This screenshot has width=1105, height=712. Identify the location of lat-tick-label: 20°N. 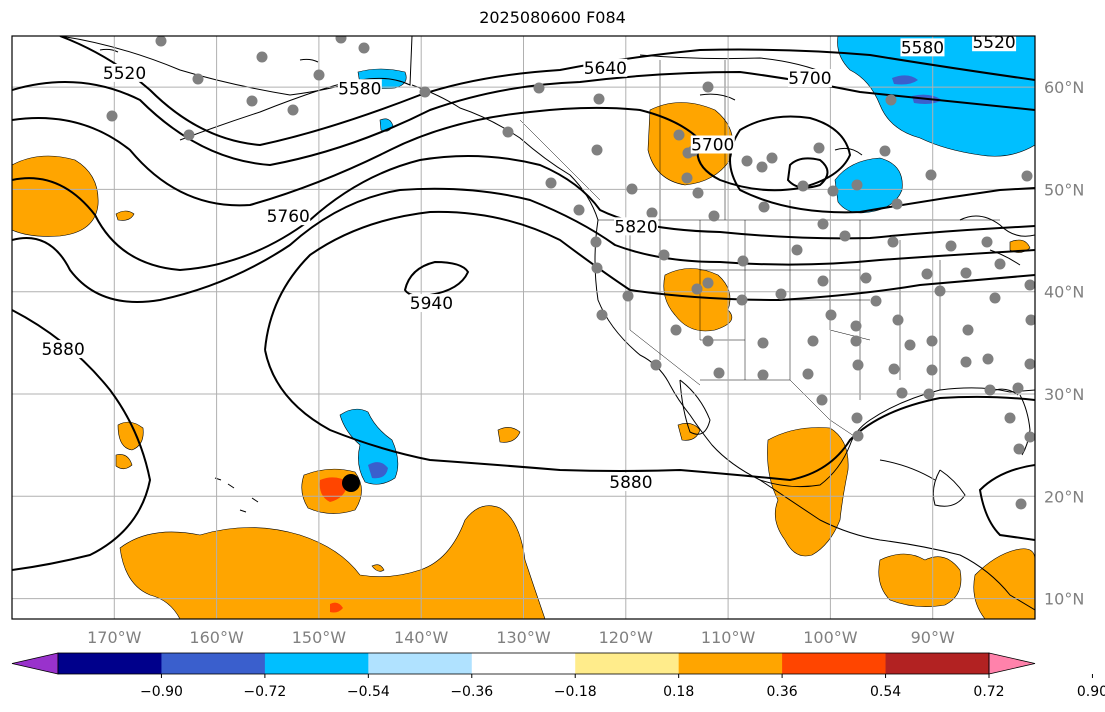
(1064, 496).